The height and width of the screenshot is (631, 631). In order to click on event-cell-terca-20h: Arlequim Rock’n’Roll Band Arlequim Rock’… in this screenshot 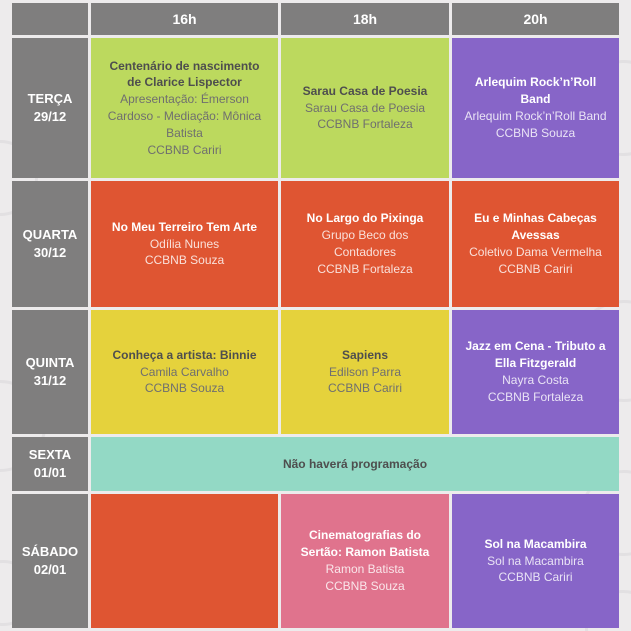, I will do `click(535, 108)`.